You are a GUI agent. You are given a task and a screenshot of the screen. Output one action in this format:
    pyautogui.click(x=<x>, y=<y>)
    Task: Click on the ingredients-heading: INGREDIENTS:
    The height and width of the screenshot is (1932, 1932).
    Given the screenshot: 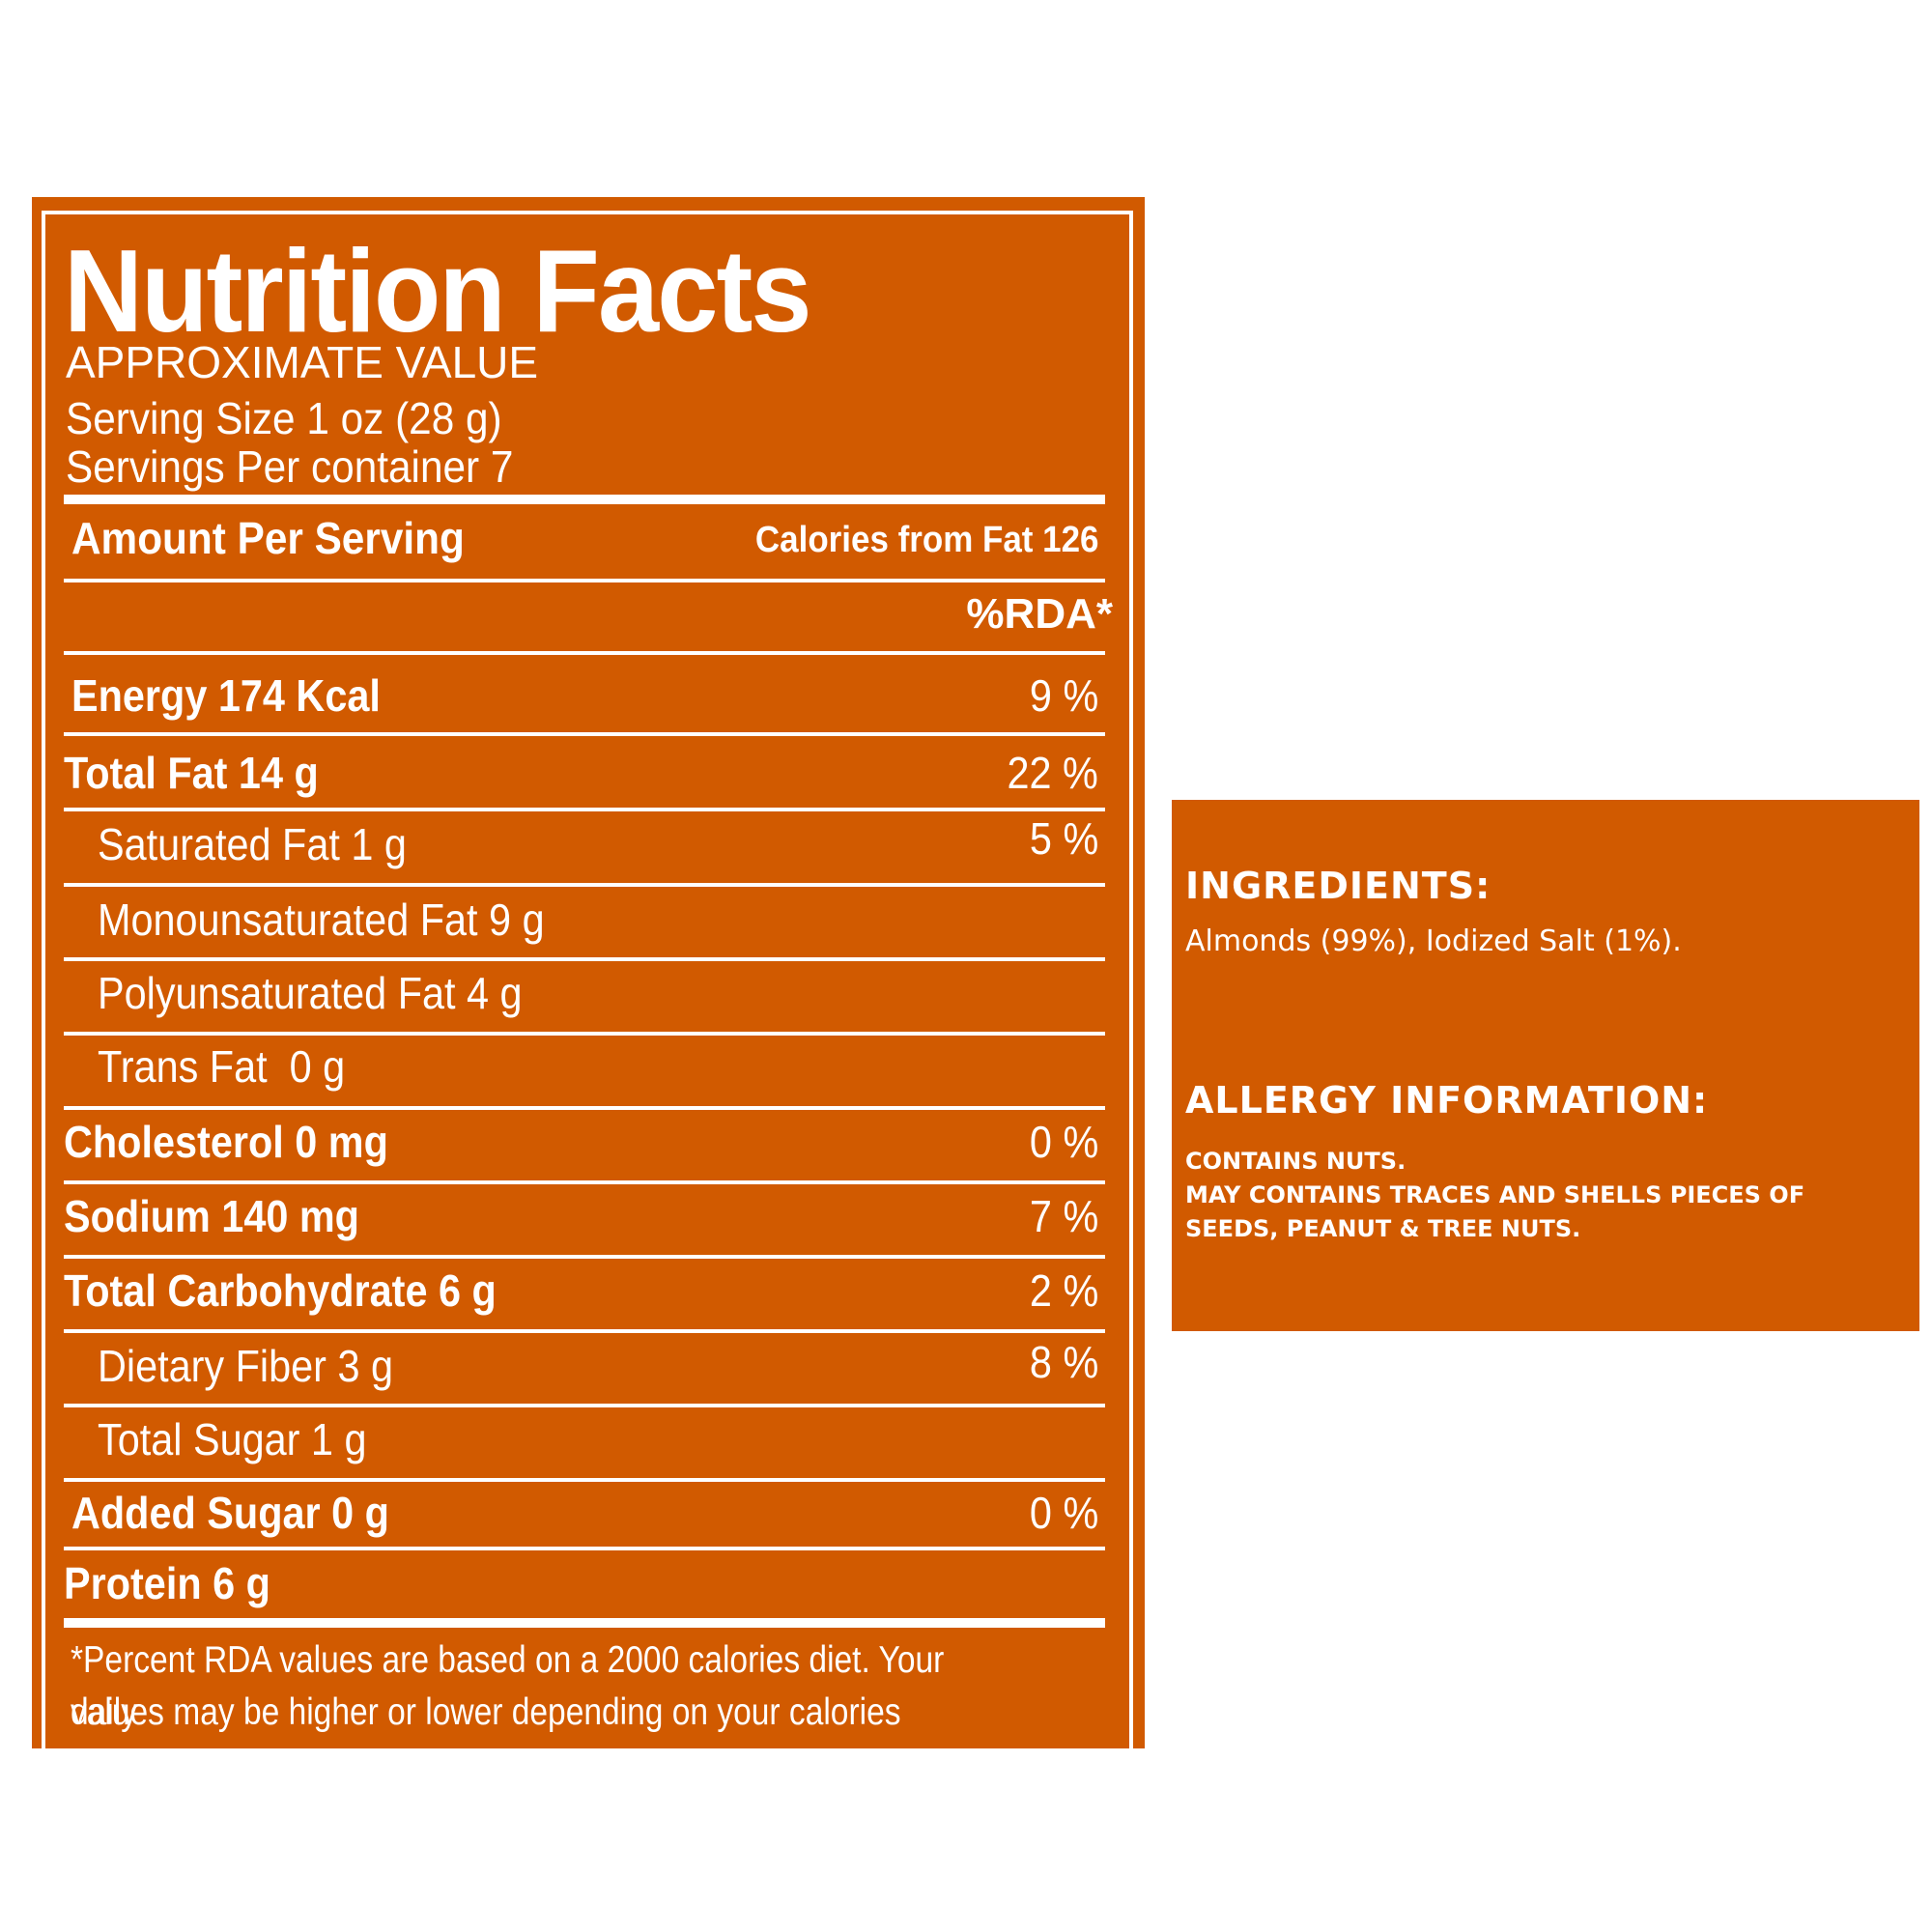 What is the action you would take?
    pyautogui.click(x=1338, y=886)
    